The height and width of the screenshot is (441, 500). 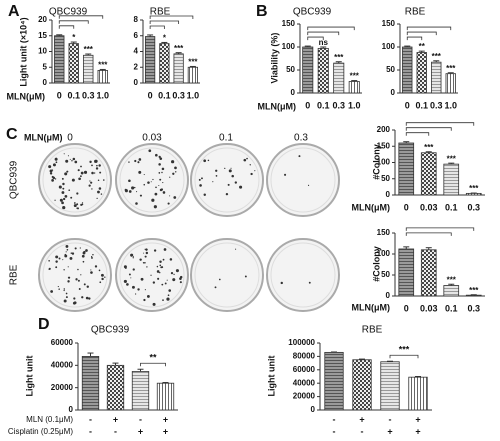 I want to click on row-label: RBE, so click(x=14, y=274).